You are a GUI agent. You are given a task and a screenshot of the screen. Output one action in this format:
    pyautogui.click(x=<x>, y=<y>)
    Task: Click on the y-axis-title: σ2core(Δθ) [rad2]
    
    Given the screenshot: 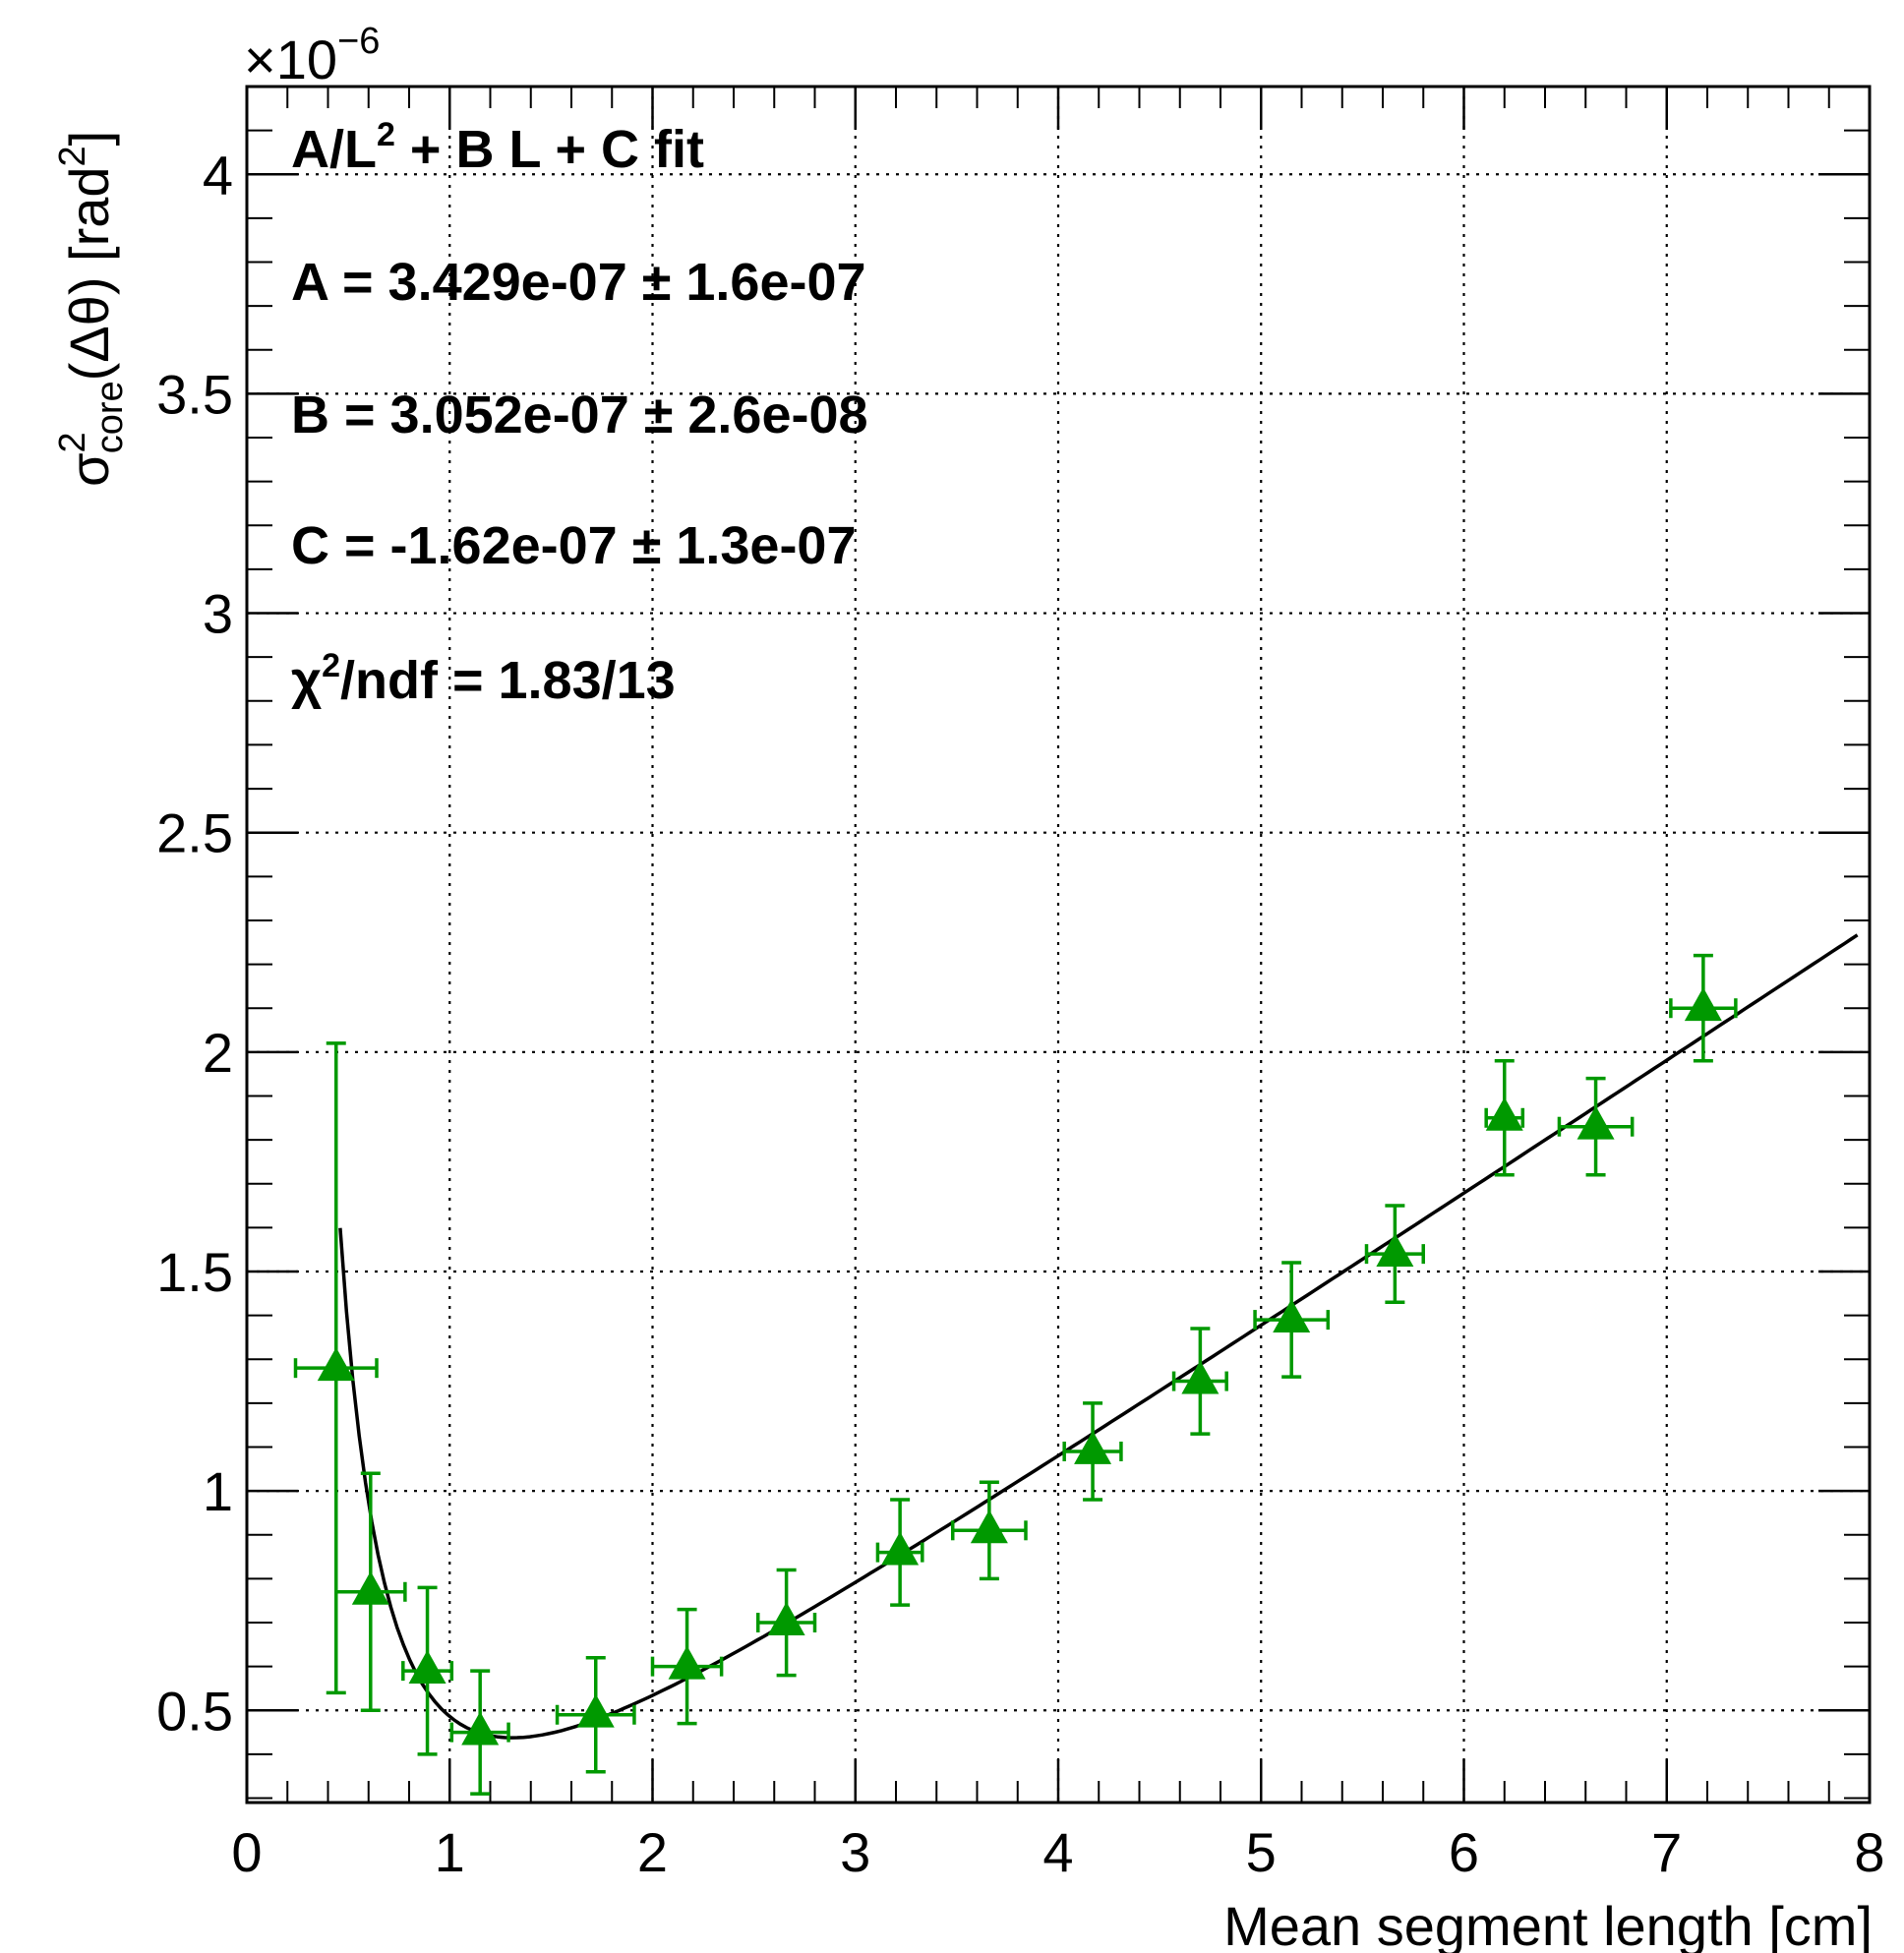 What is the action you would take?
    pyautogui.click(x=91, y=309)
    